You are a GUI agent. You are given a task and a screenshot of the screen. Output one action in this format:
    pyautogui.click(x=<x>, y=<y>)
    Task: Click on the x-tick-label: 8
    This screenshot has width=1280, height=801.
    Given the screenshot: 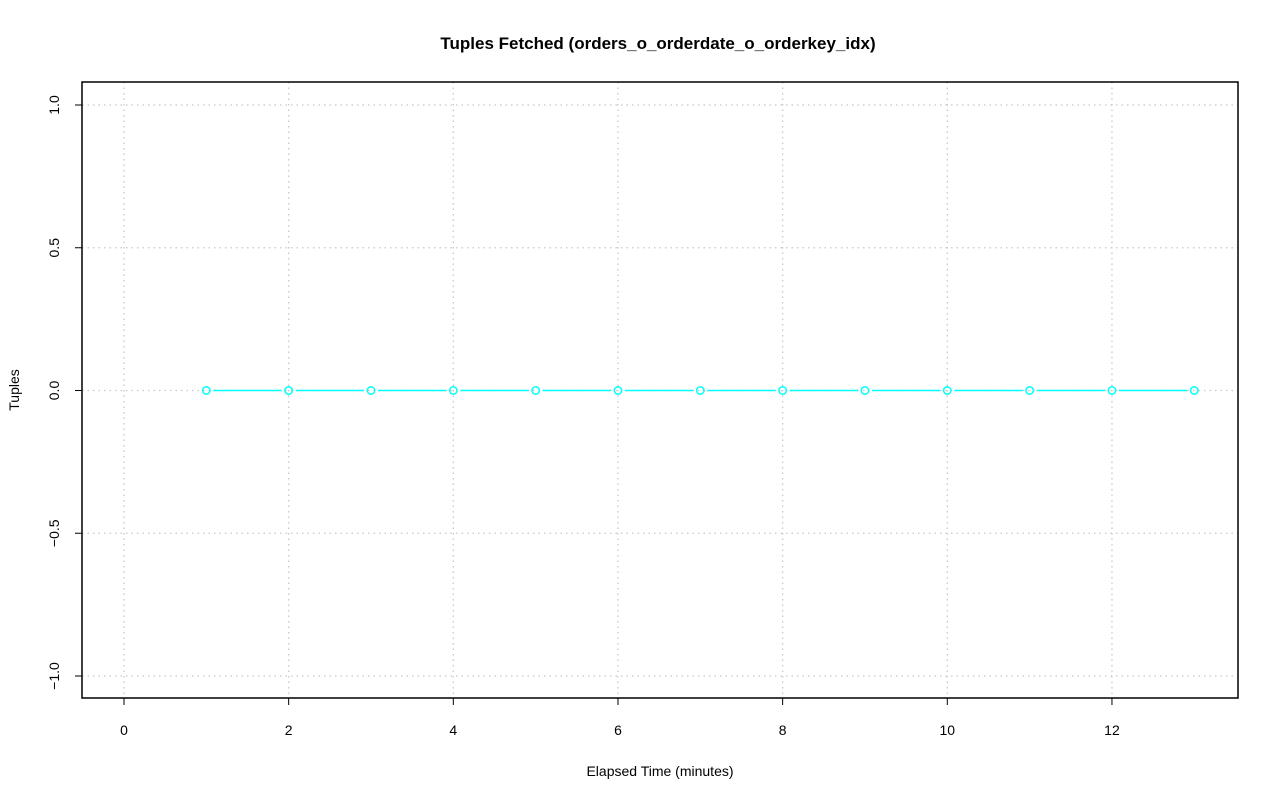 What is the action you would take?
    pyautogui.click(x=783, y=730)
    